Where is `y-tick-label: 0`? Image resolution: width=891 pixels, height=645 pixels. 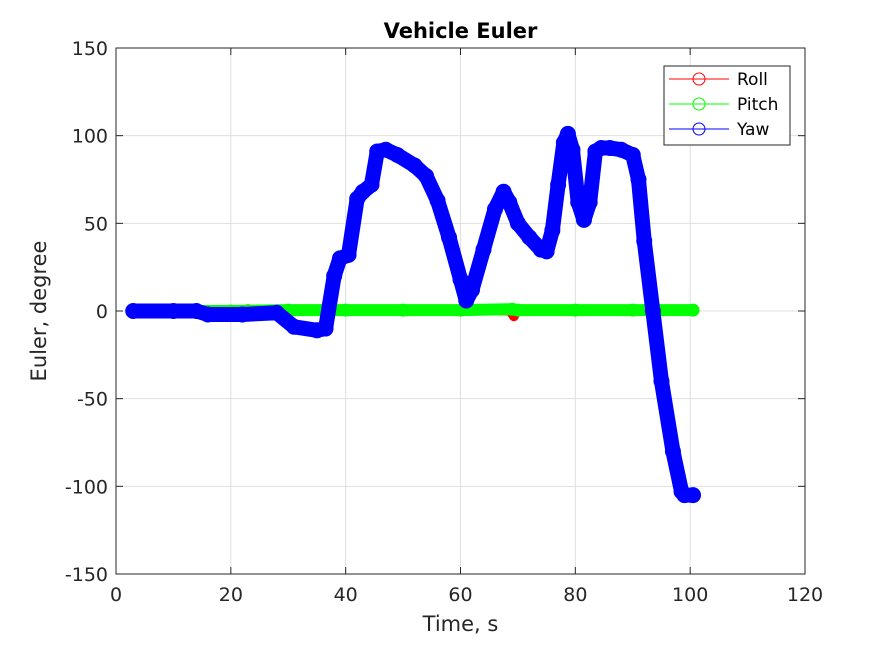
y-tick-label: 0 is located at coordinates (102, 312).